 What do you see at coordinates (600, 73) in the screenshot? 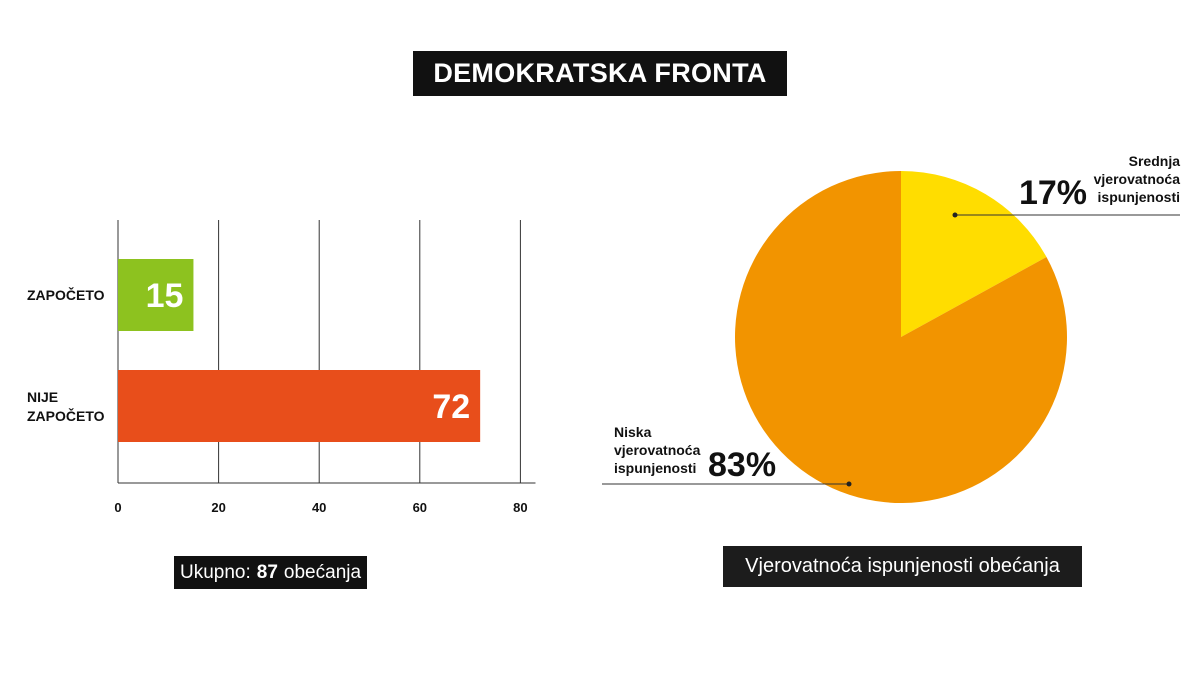
I see `chart-title: DEMOKRATSKA FRONTA` at bounding box center [600, 73].